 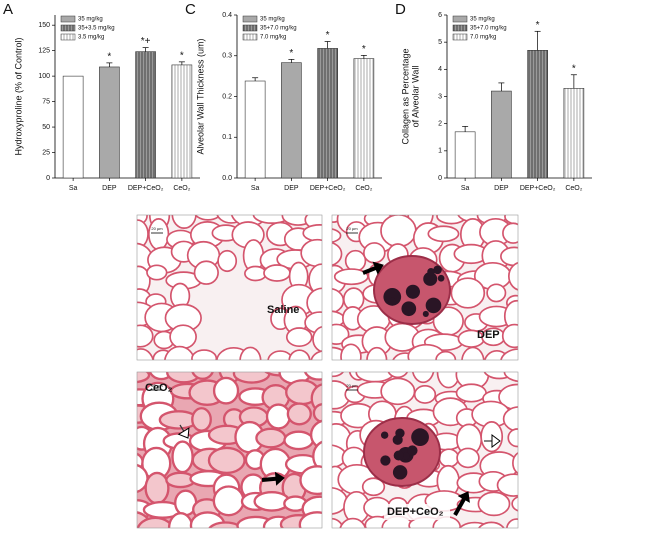 I want to click on significance-label: *+, so click(x=146, y=41).